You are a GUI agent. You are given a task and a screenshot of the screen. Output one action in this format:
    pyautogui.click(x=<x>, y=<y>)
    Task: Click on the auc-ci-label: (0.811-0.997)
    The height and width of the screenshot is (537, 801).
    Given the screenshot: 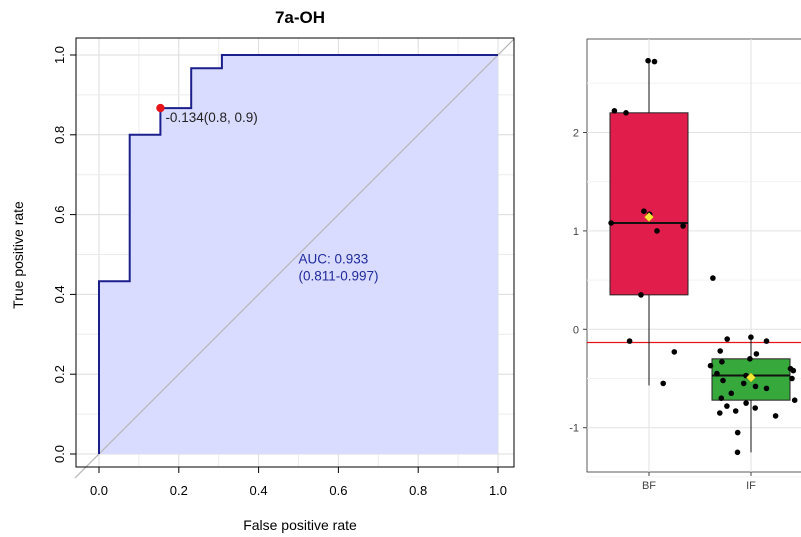 What is the action you would take?
    pyautogui.click(x=339, y=276)
    